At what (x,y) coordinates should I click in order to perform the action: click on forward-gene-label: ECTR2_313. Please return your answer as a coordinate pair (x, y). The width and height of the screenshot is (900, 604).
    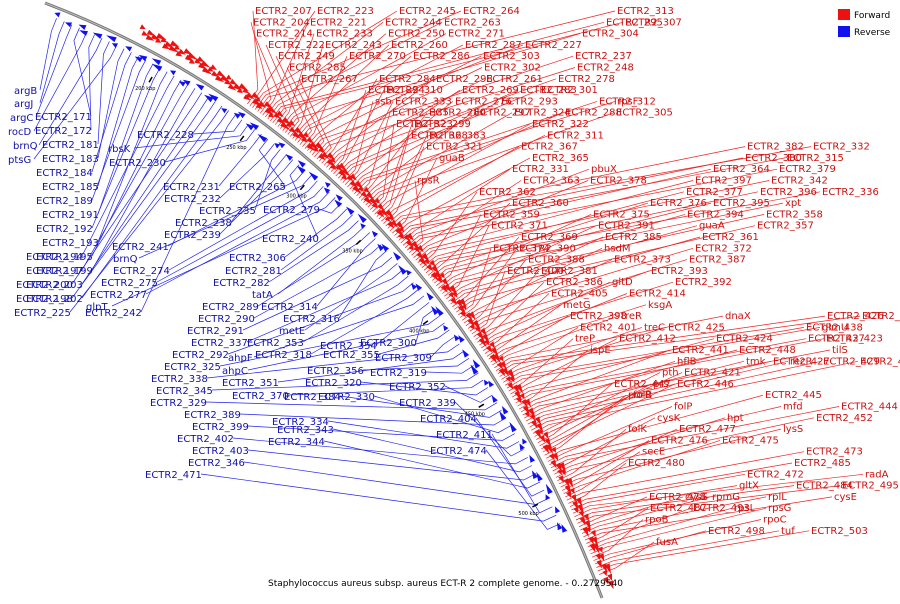
    Looking at the image, I should click on (645, 11).